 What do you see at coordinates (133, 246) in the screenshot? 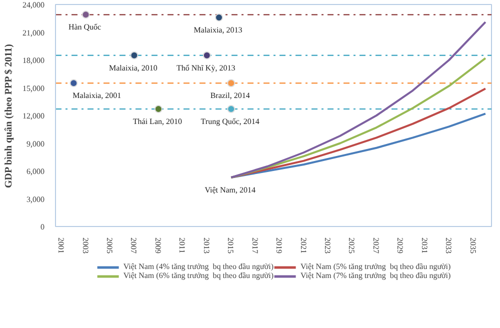
I see `x-tick-label: 2007` at bounding box center [133, 246].